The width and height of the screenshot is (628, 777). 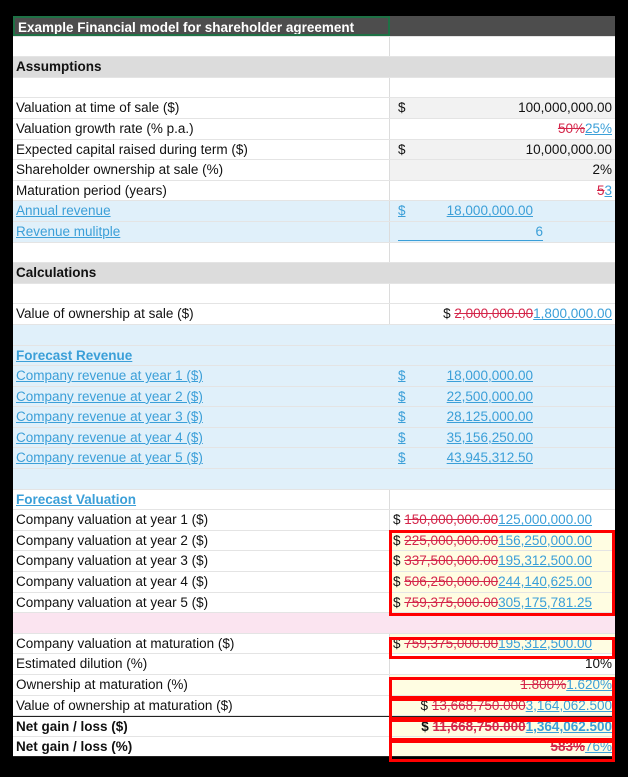 I want to click on section-heading: Calculations, so click(x=201, y=273).